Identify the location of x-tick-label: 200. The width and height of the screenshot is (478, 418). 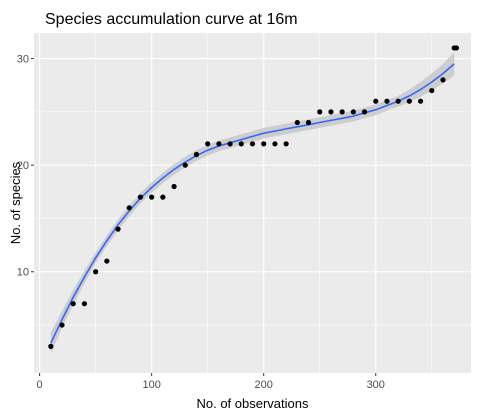
(264, 385).